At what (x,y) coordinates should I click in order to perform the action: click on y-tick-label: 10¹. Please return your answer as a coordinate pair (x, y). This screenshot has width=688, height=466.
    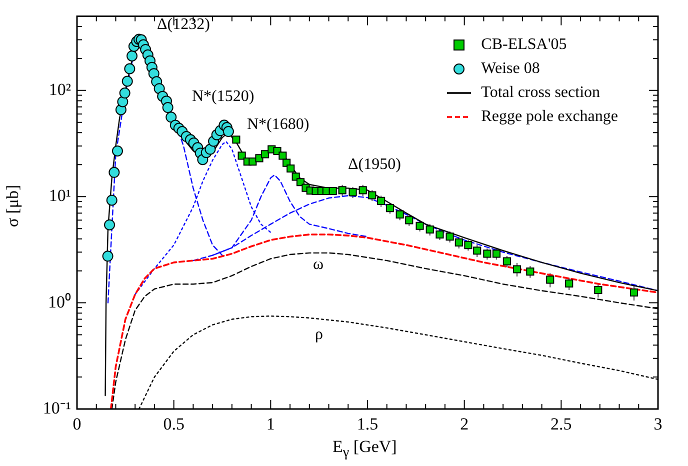
    Looking at the image, I should click on (59, 196).